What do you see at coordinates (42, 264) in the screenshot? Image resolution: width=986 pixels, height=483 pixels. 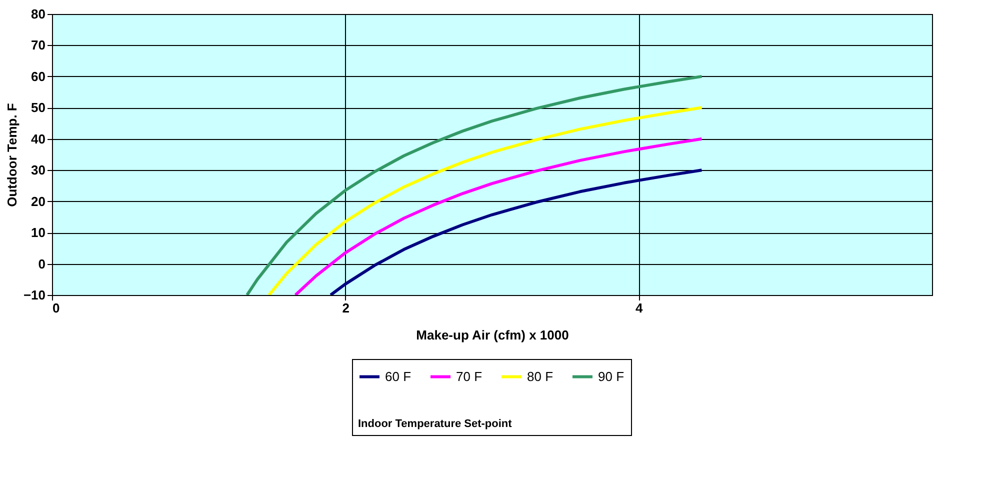 I see `y-tick-label: 0` at bounding box center [42, 264].